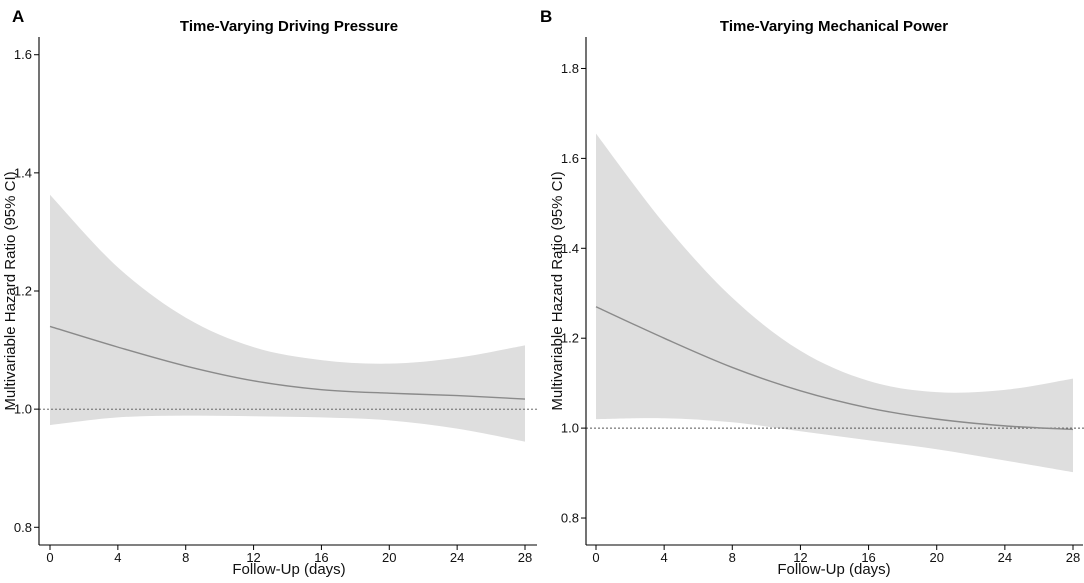 This screenshot has height=583, width=1084. Describe the element at coordinates (546, 16) in the screenshot. I see `panel-b-letter: B` at that location.